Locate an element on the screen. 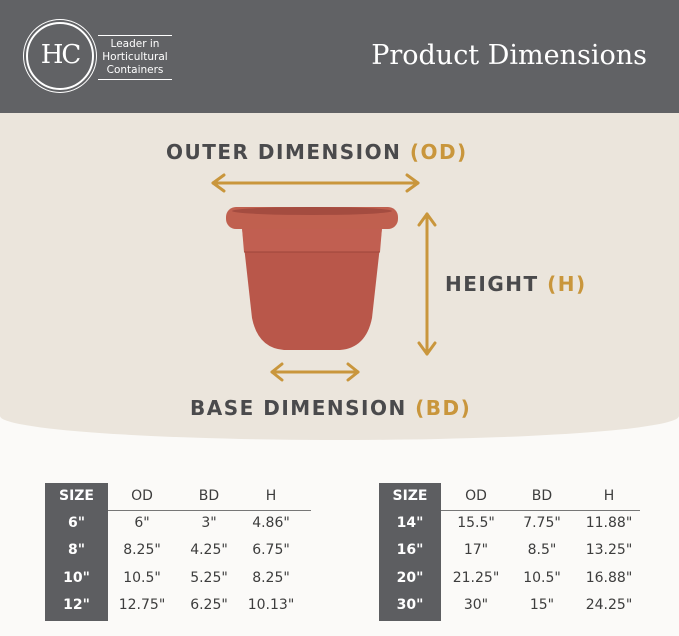 Image resolution: width=679 pixels, height=636 pixels. dimension-cell: 24.25" is located at coordinates (609, 604).